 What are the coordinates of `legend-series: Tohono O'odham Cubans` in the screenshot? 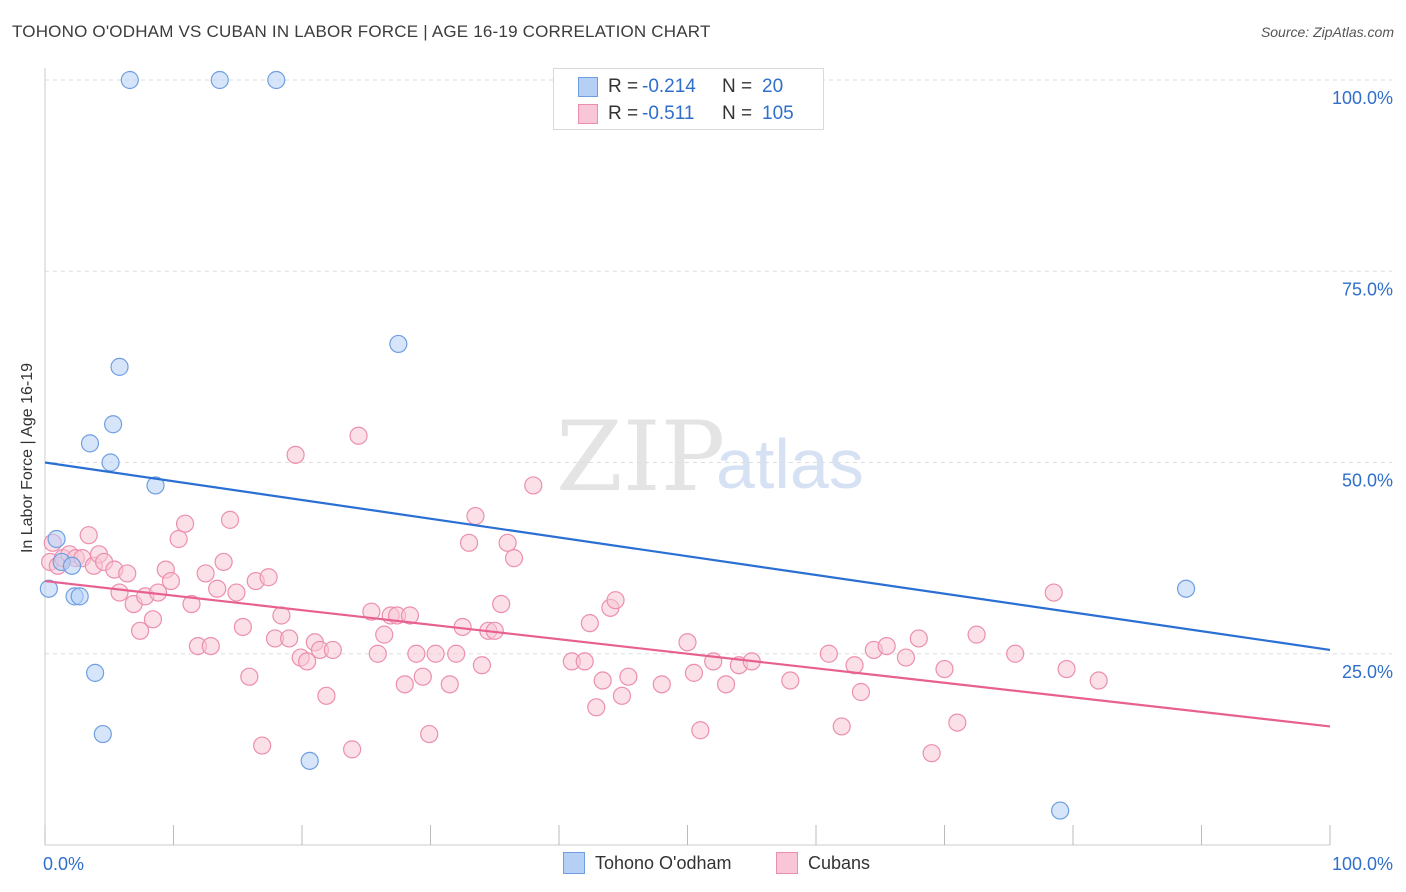 It's located at (703, 865).